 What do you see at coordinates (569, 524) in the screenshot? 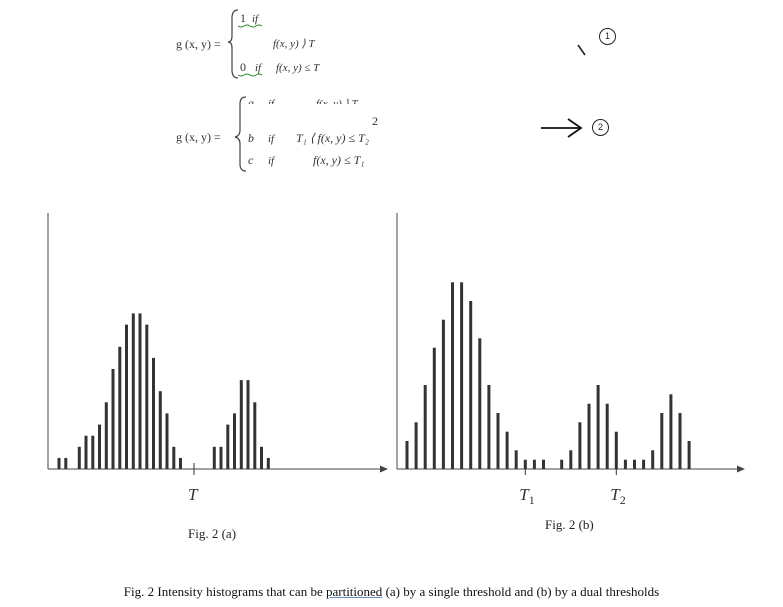
I see `figure-b-label: Fig. 2 (b)` at bounding box center [569, 524].